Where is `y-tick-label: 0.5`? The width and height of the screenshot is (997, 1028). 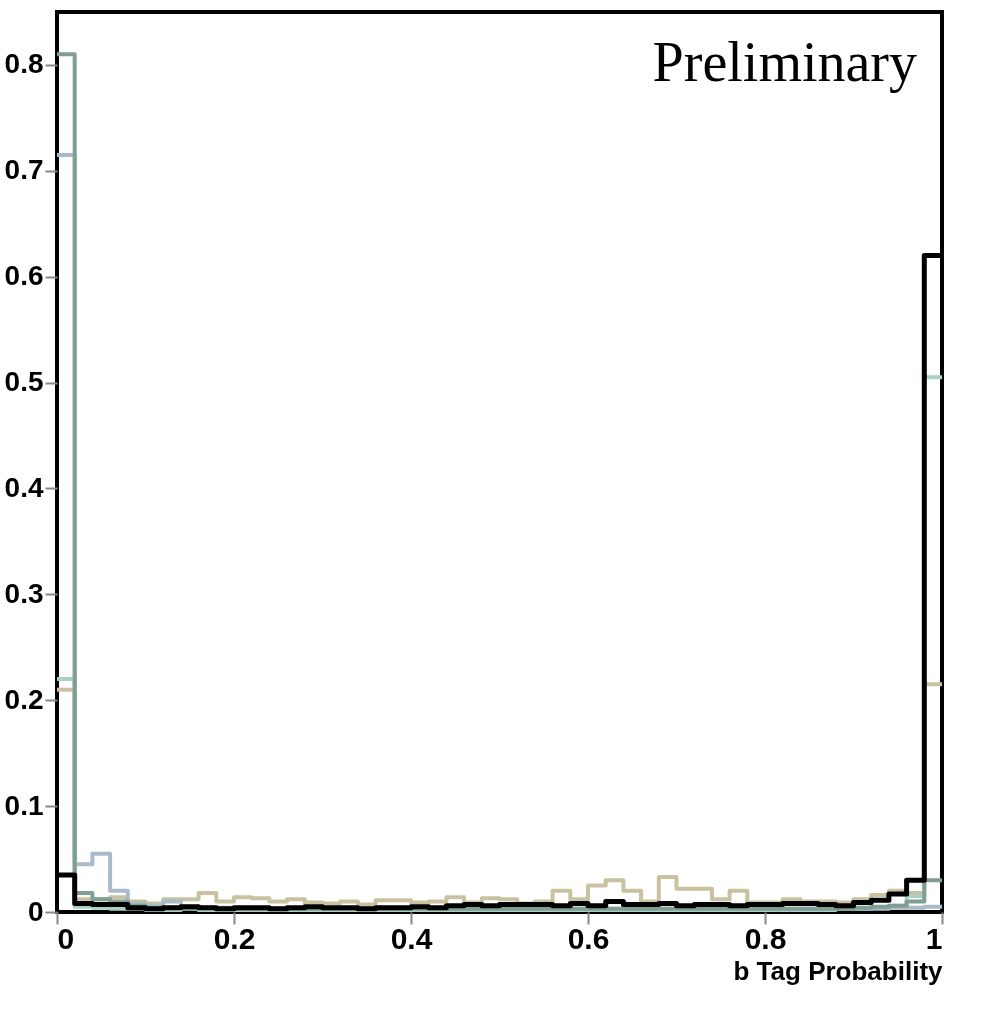
y-tick-label: 0.5 is located at coordinates (24, 382).